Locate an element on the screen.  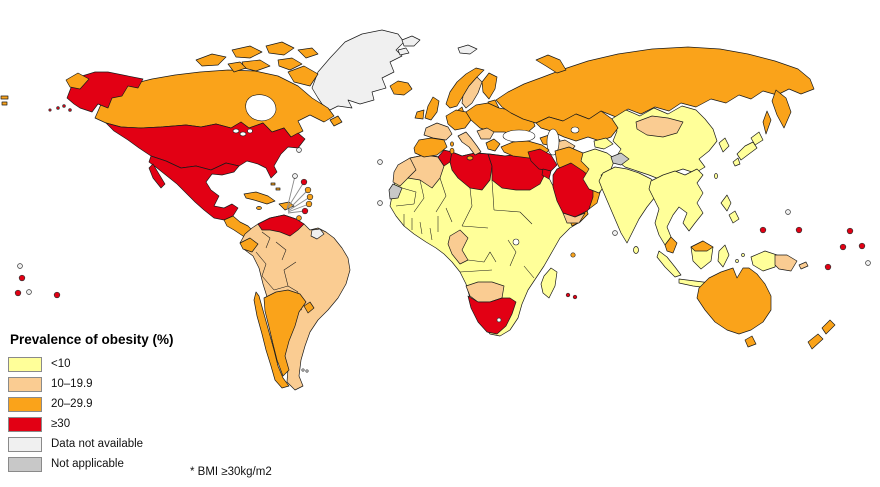
region-central-europe is located at coordinates (458, 120).